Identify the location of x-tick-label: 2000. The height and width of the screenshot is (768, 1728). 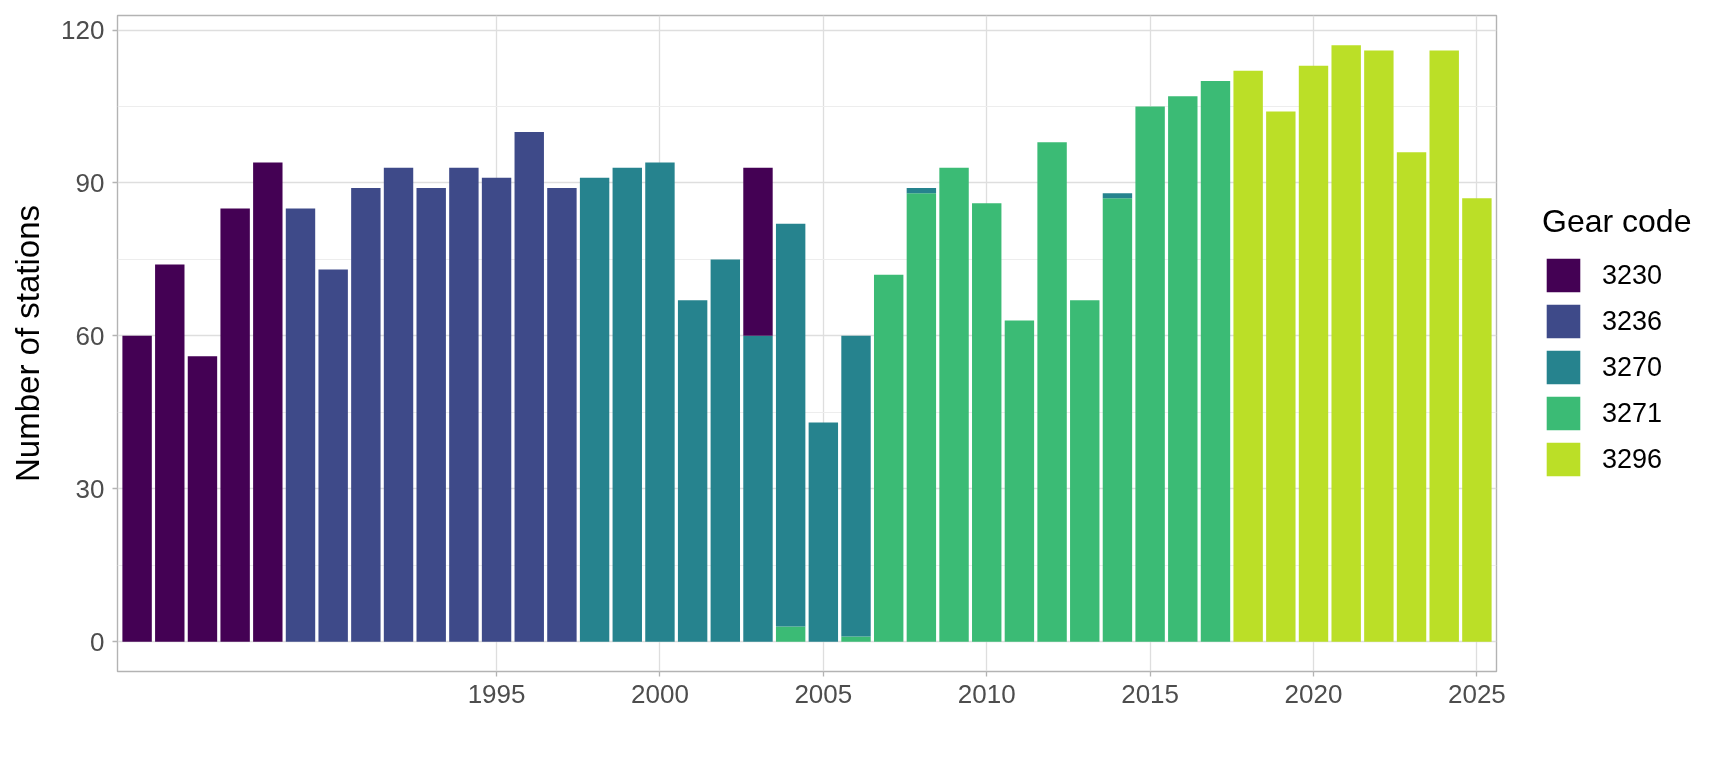
(660, 693).